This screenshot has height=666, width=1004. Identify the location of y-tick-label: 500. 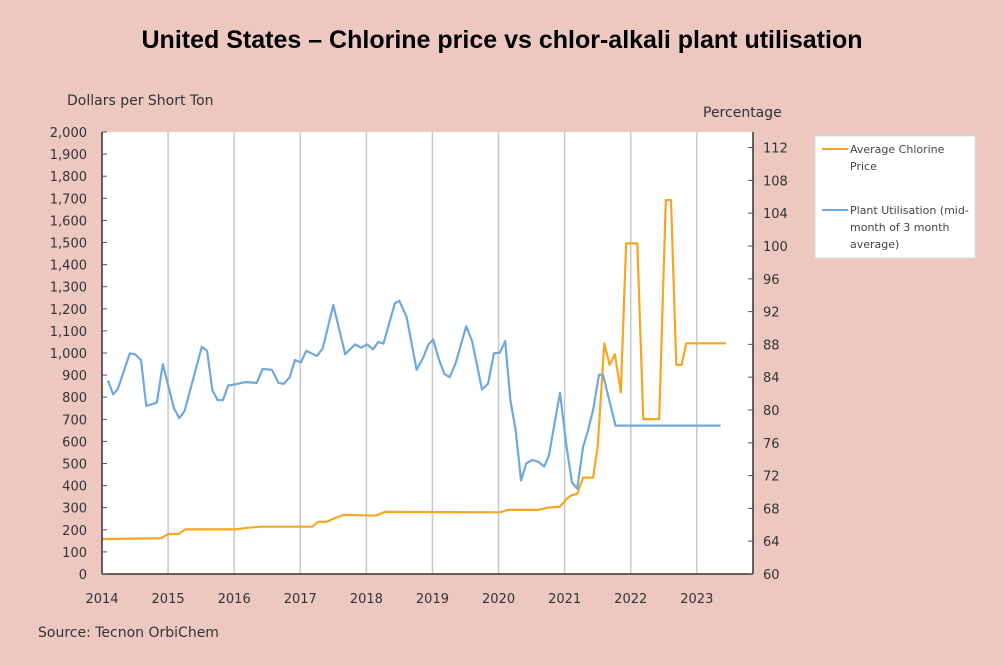
(74, 465).